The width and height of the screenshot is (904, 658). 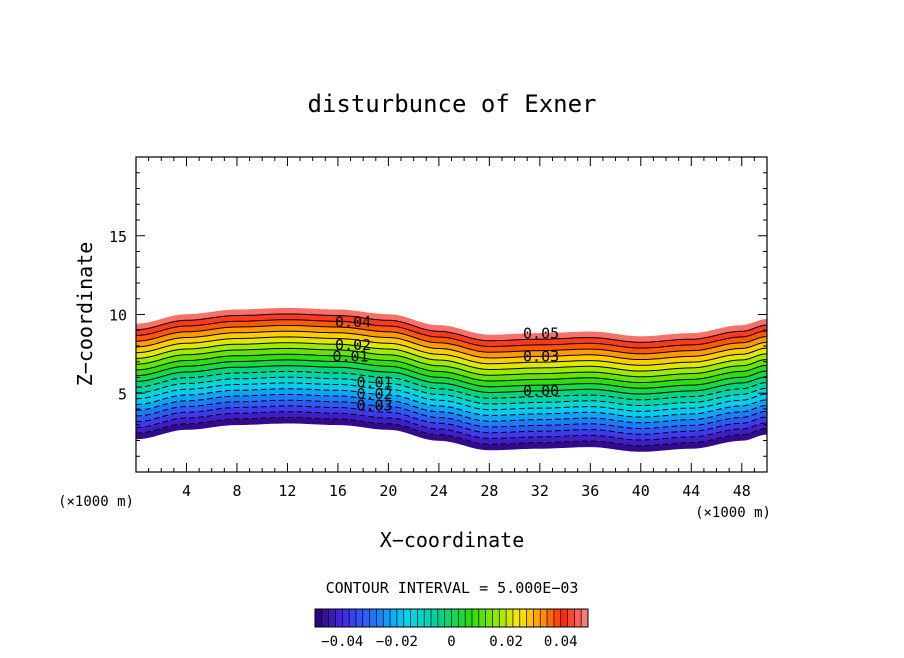 What do you see at coordinates (561, 642) in the screenshot?
I see `colorbar-tick-label: 0.04` at bounding box center [561, 642].